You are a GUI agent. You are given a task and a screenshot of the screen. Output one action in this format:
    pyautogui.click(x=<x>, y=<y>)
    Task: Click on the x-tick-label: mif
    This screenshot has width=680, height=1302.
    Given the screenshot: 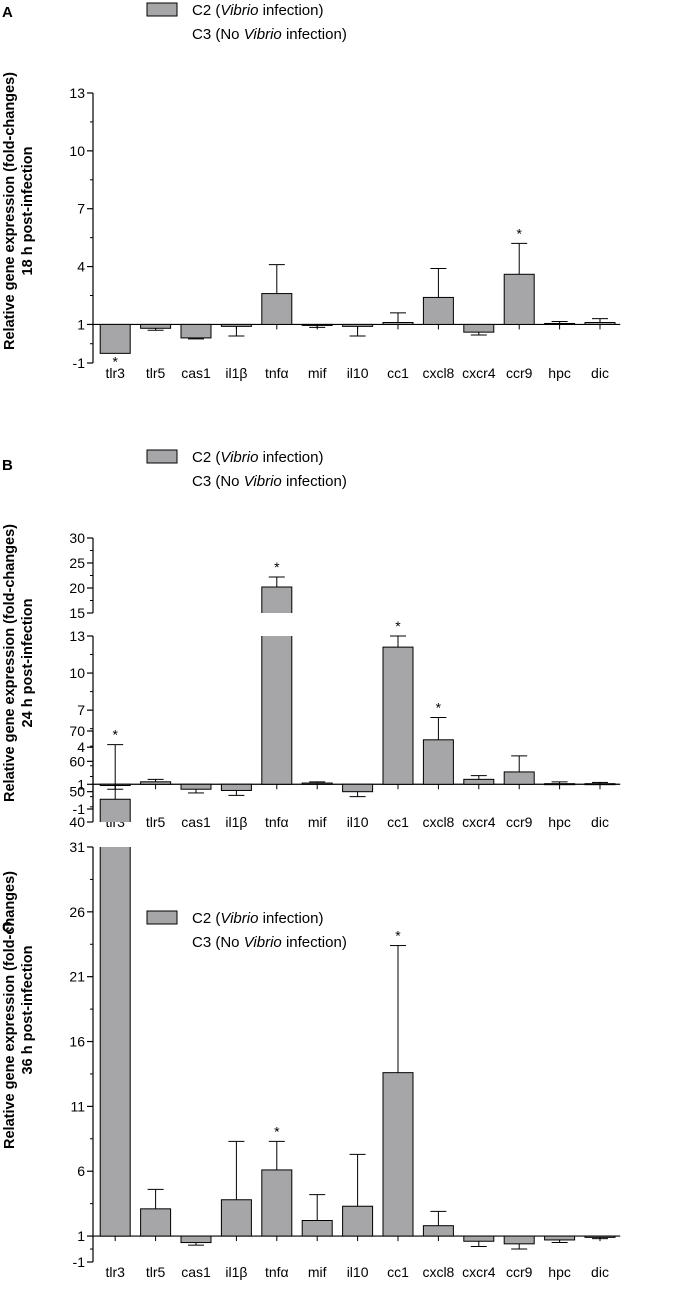 What is the action you would take?
    pyautogui.click(x=317, y=1272)
    